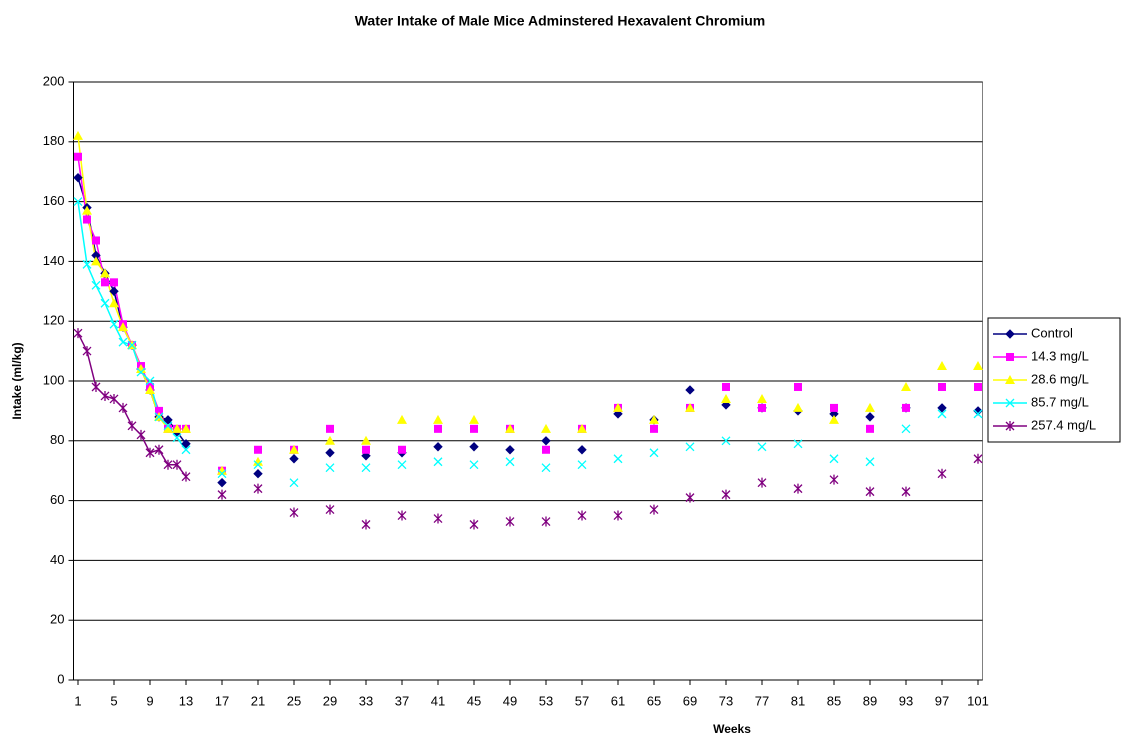  Describe the element at coordinates (942, 700) in the screenshot. I see `x-tick-label: 97` at that location.